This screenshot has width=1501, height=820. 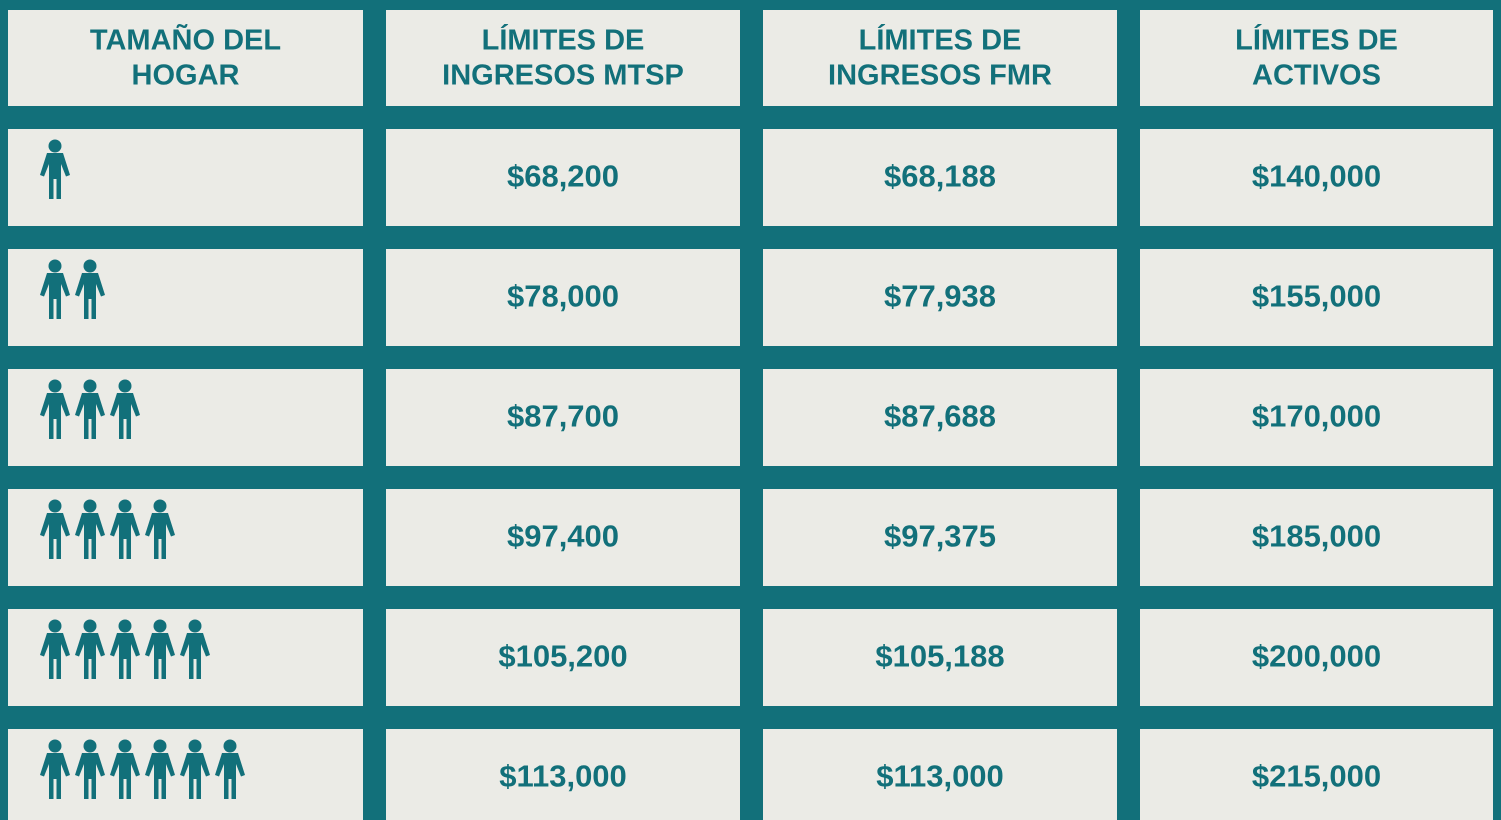 I want to click on cell-value: $105,188, so click(x=939, y=656).